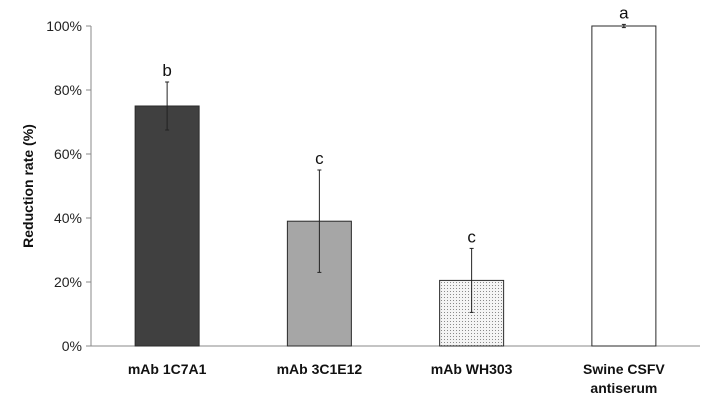 The image size is (702, 396). I want to click on y-tick-label: 100%, so click(64, 26).